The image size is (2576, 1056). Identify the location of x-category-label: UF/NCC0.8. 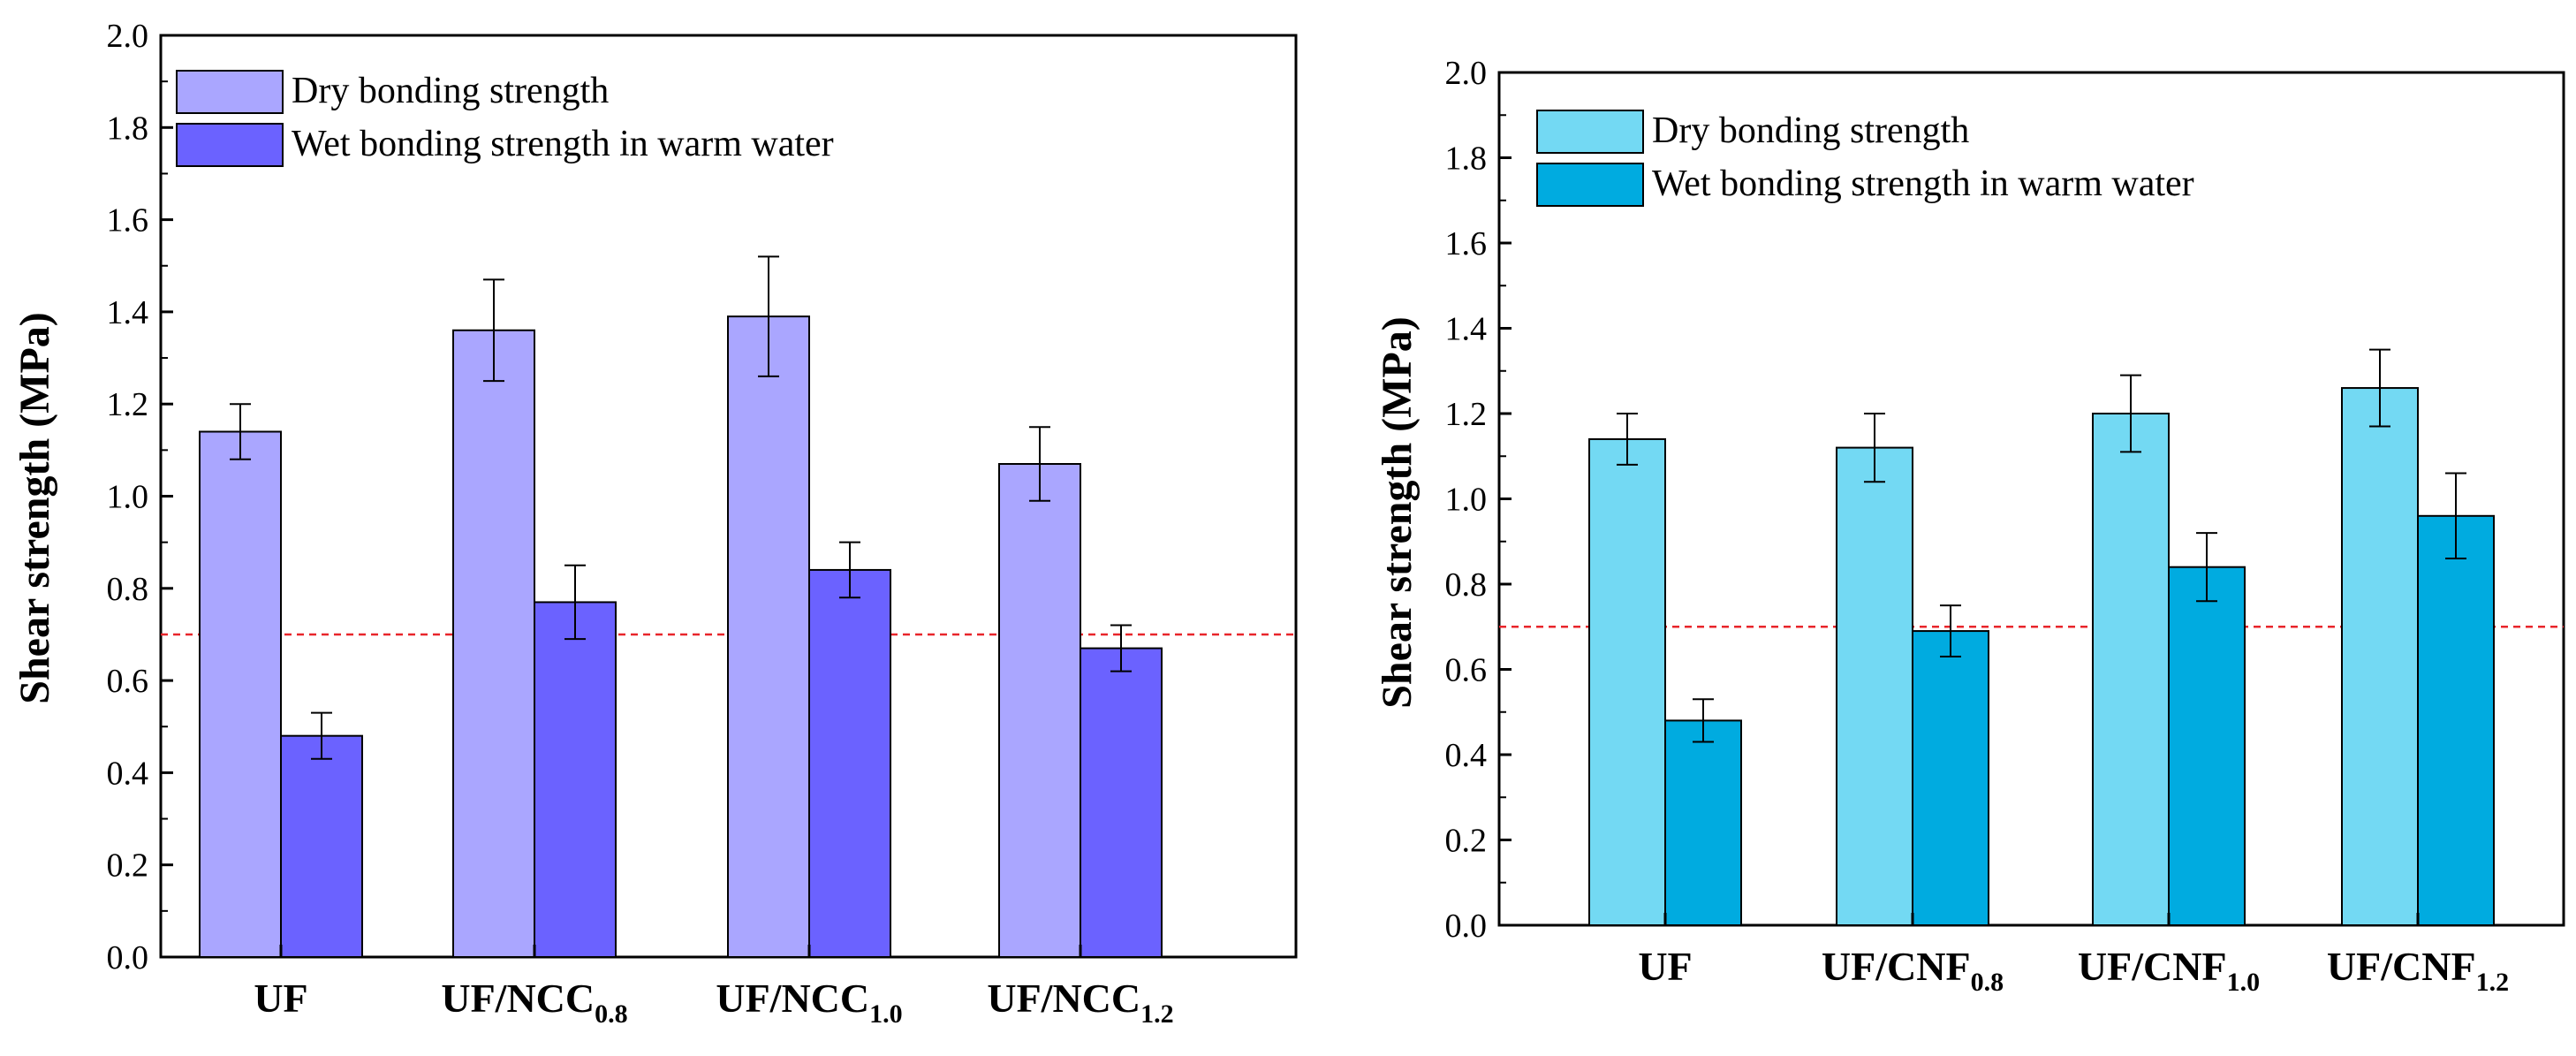
(534, 1002).